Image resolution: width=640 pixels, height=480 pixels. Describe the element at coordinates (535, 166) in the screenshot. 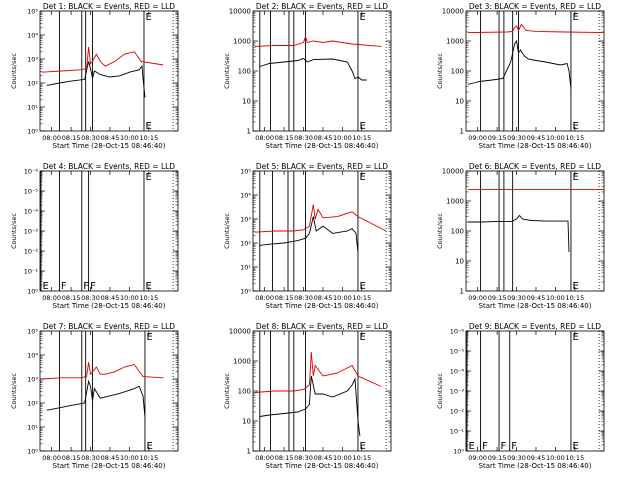

I see `panel-title: Det 6: BLACK = Events, RED = LLD` at that location.